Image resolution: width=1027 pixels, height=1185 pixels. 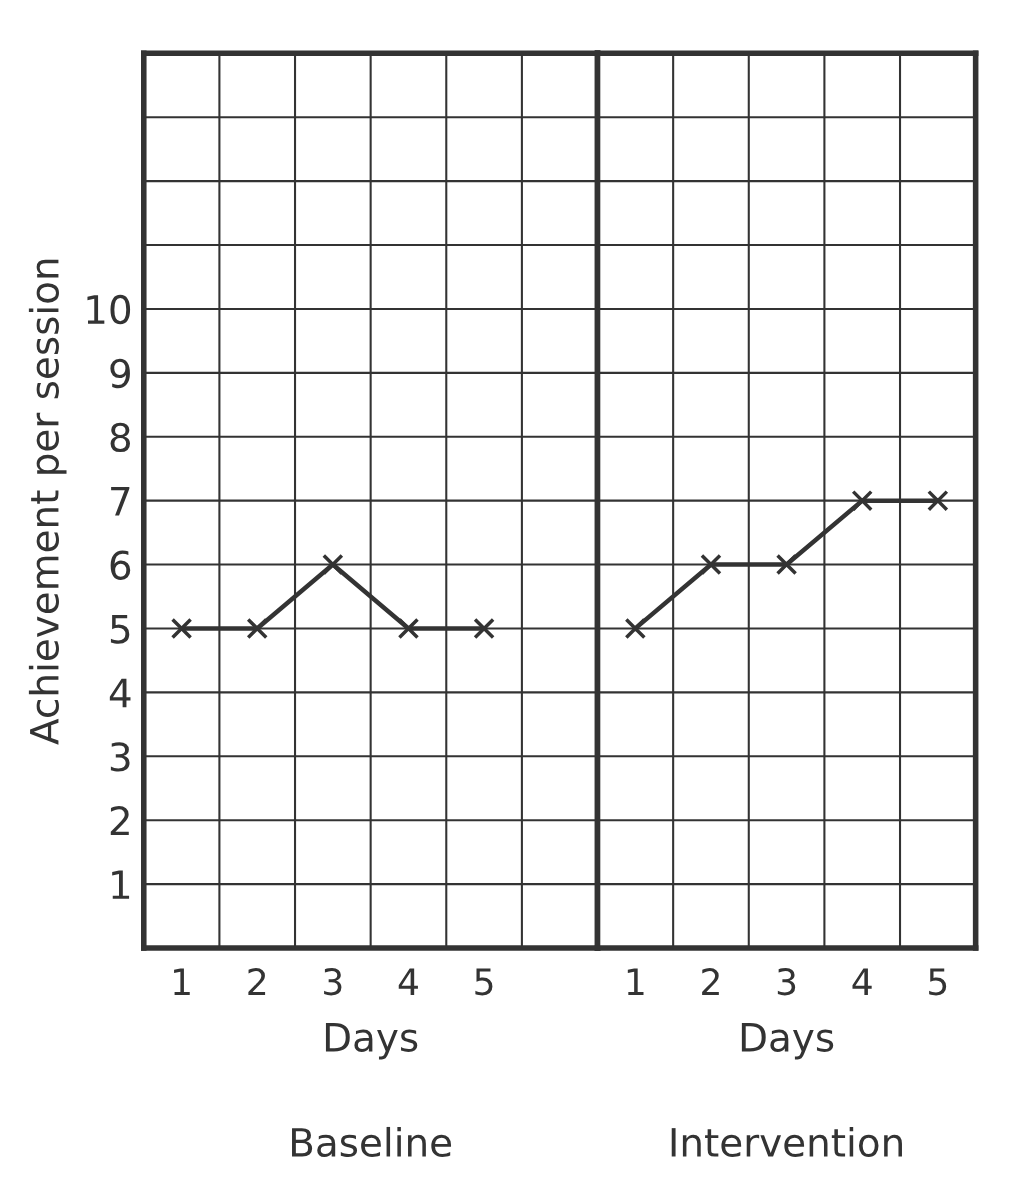 I want to click on y-tick-label: 4, so click(x=120, y=693).